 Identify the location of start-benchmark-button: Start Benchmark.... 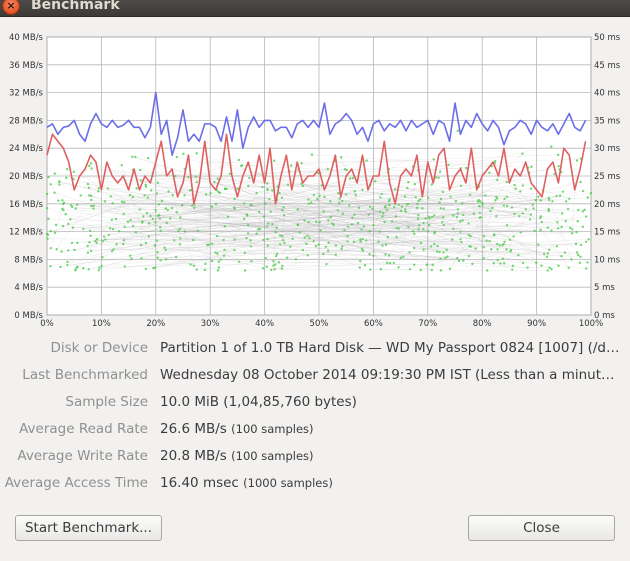
(88, 528).